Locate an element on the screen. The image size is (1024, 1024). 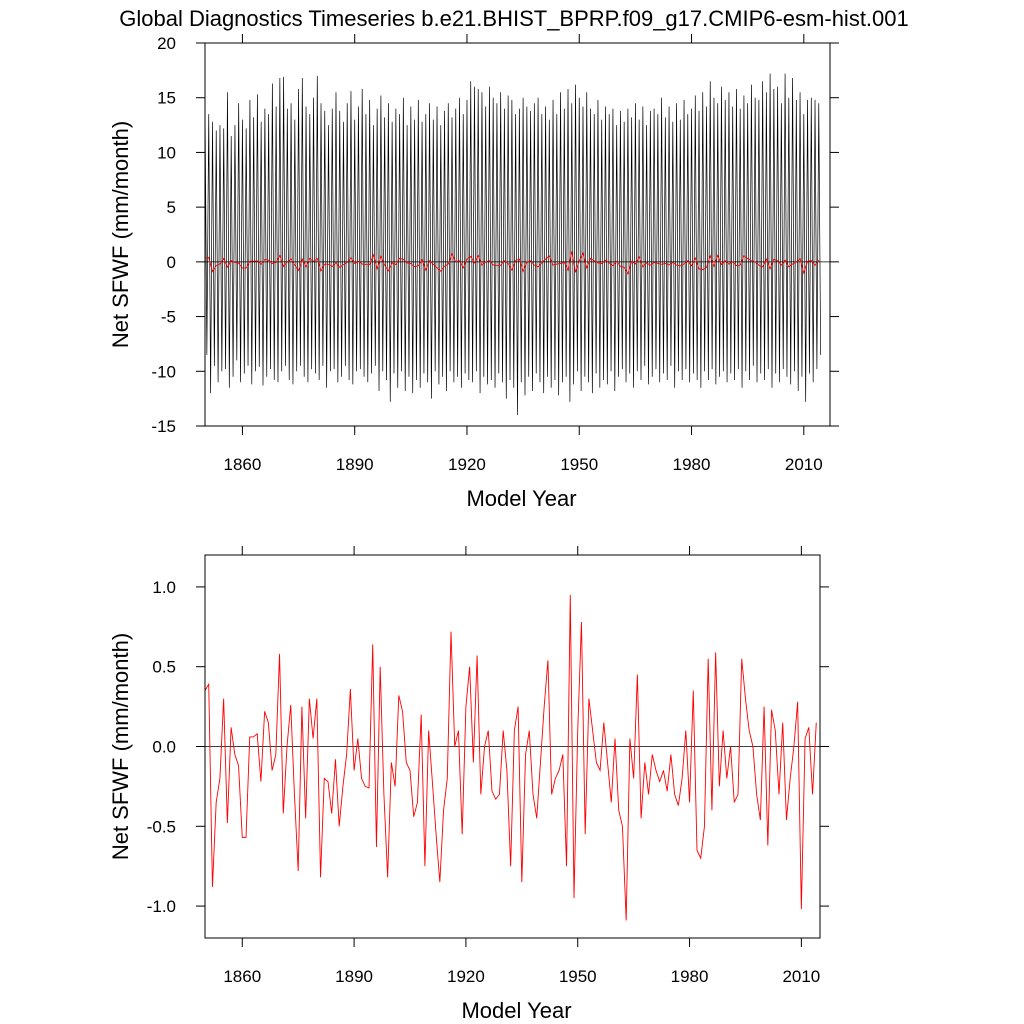
y-tick-label: -10 is located at coordinates (163, 371).